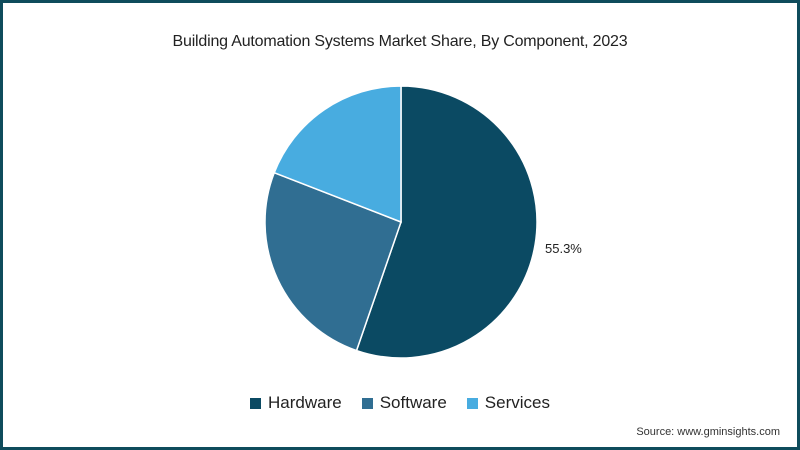  Describe the element at coordinates (517, 402) in the screenshot. I see `legend-label-services: Services` at that location.